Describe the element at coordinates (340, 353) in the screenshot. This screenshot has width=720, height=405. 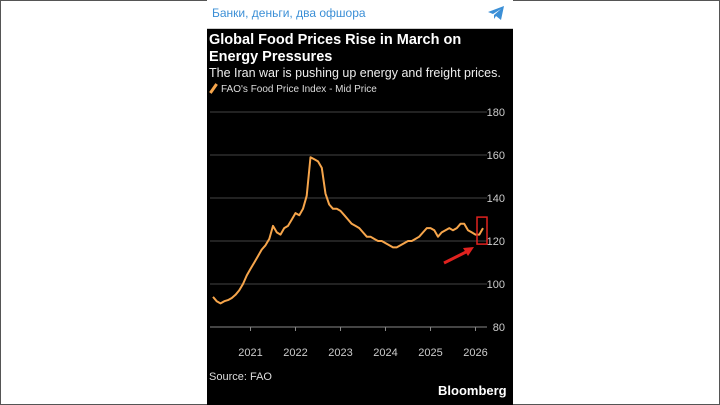
I see `x-tick-label: 2023` at that location.